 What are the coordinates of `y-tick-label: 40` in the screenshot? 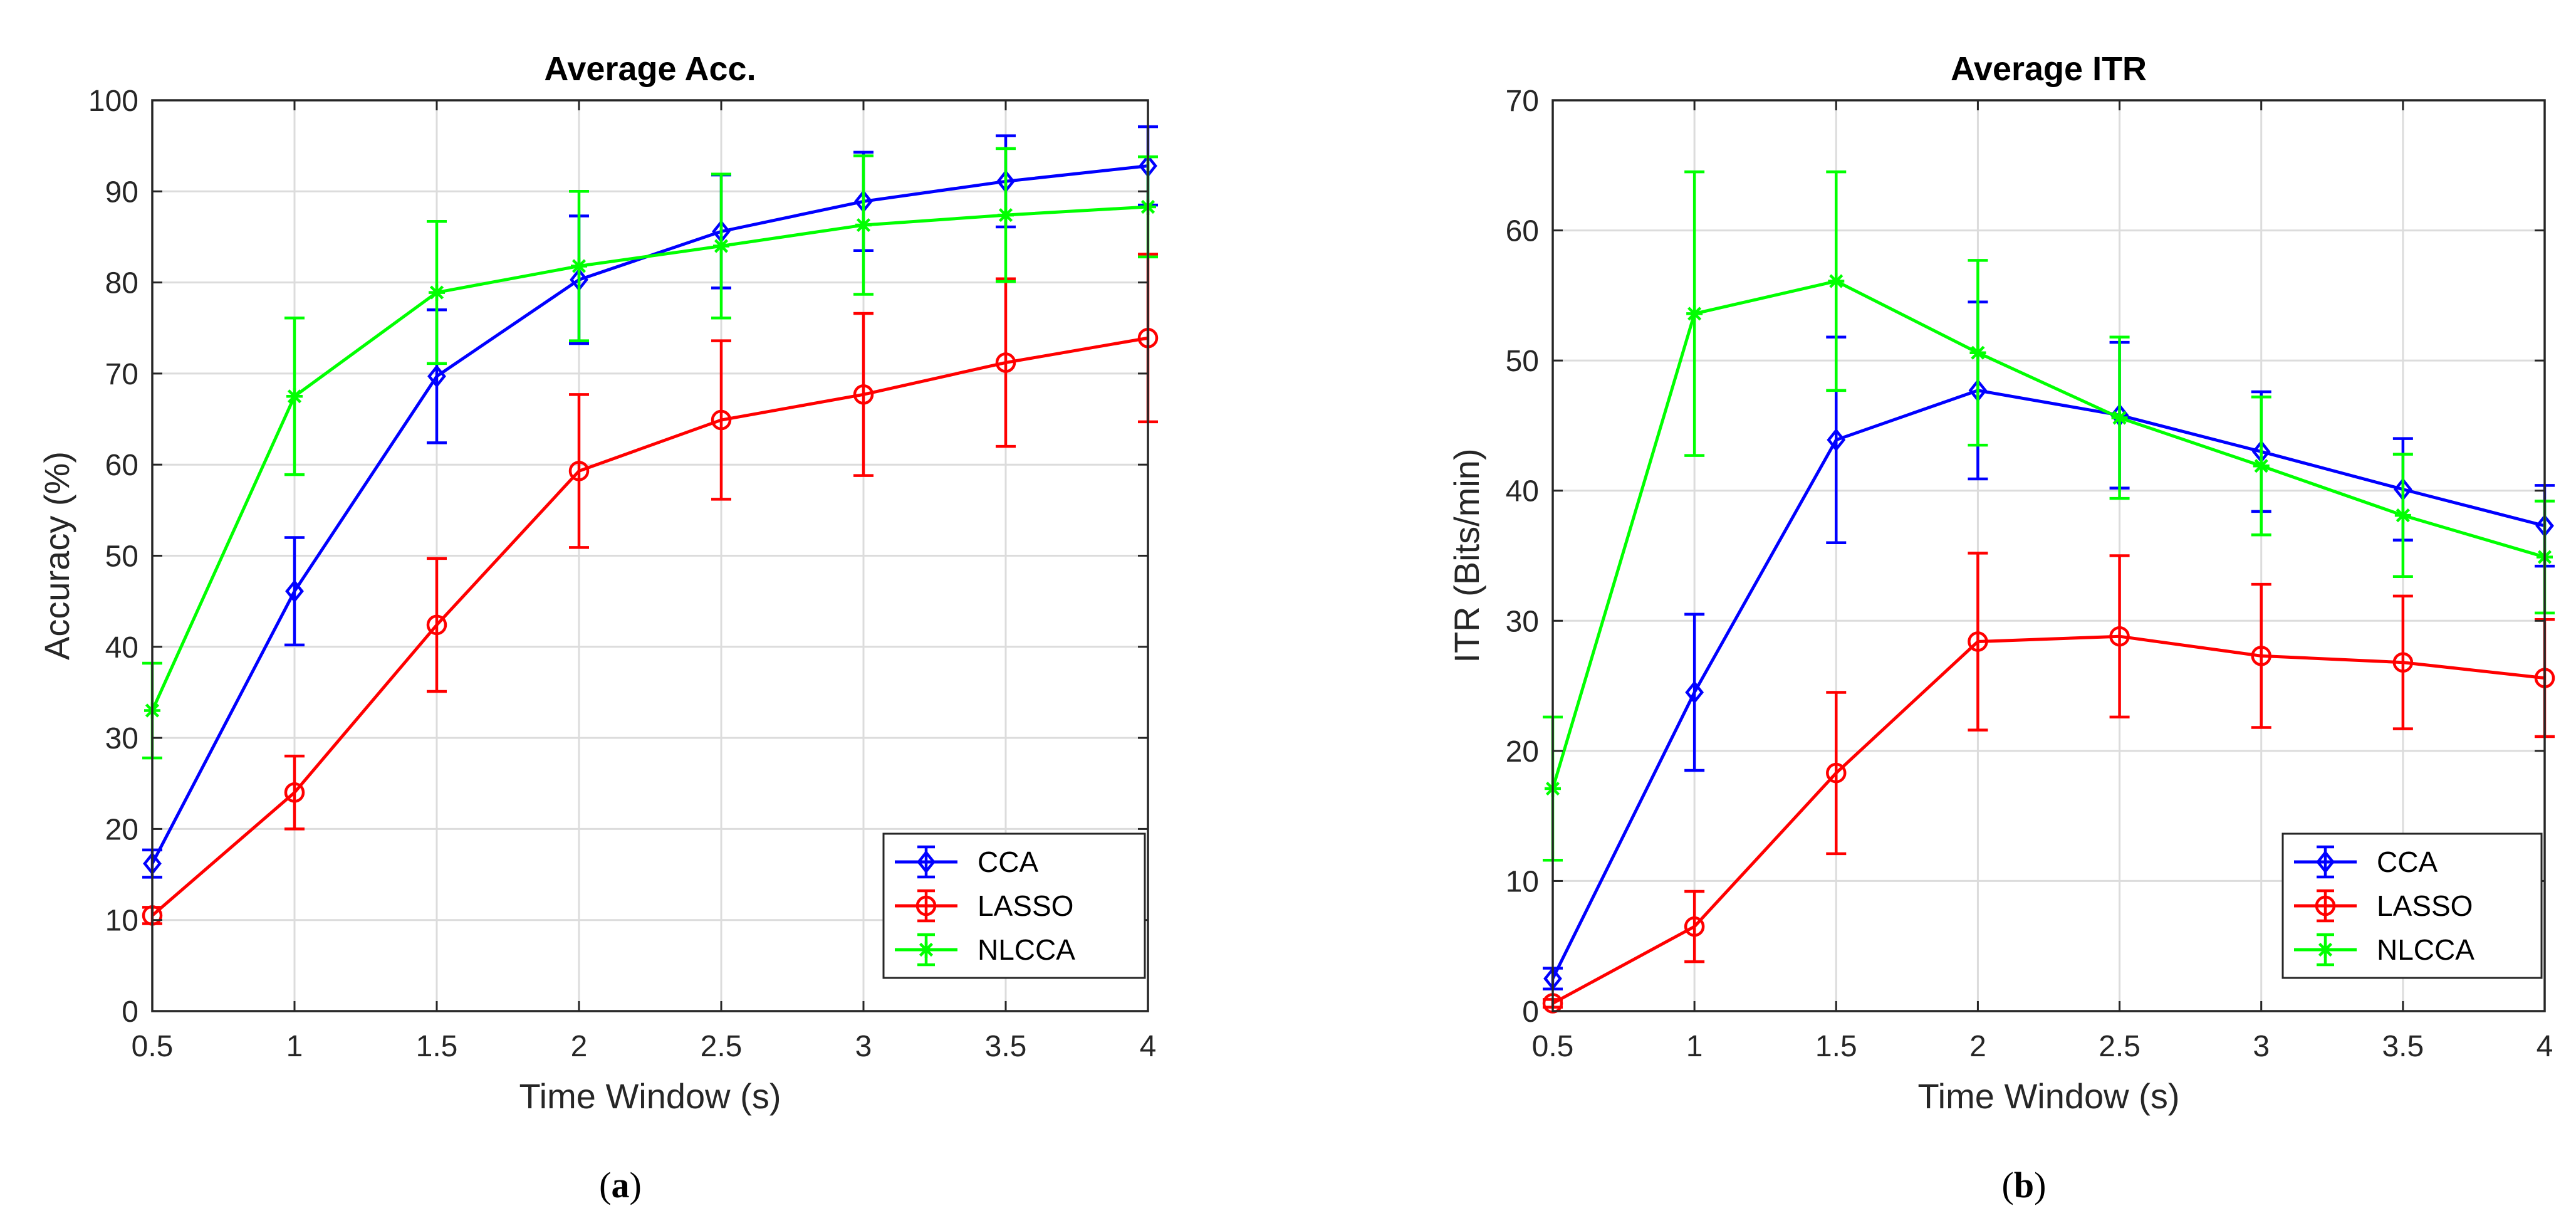 It's located at (121, 648).